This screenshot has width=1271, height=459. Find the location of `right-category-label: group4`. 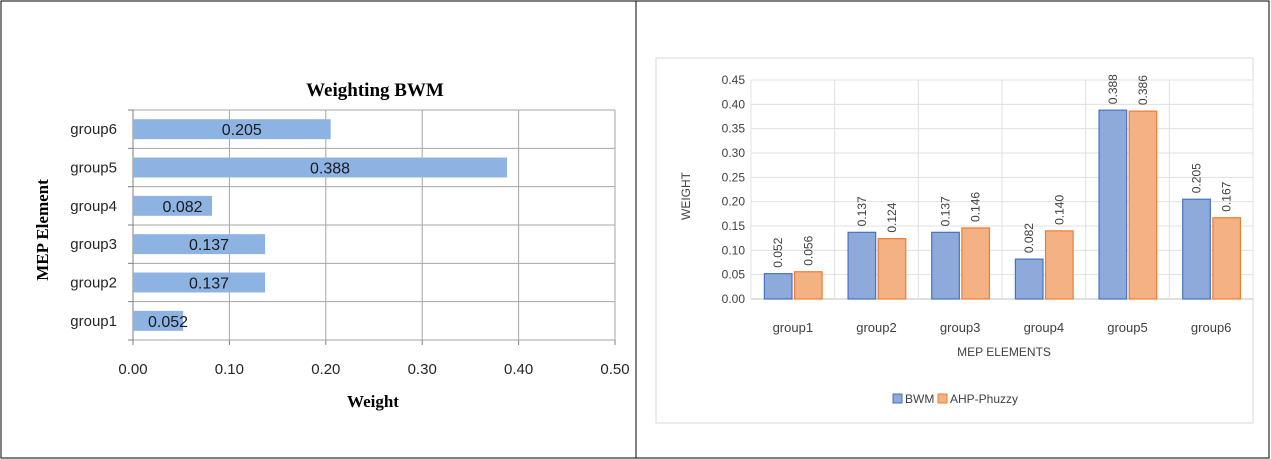

right-category-label: group4 is located at coordinates (1044, 327).